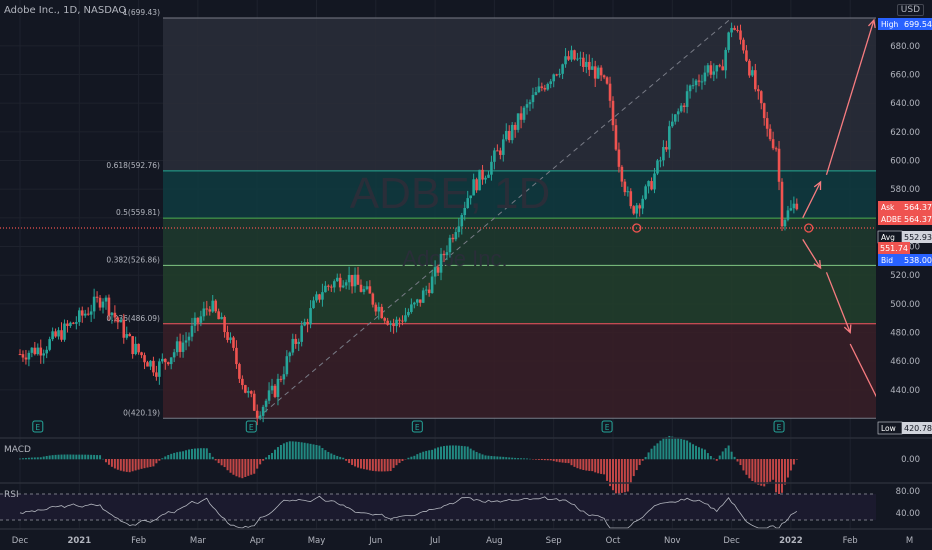 The width and height of the screenshot is (932, 550). What do you see at coordinates (888, 237) in the screenshot?
I see `price-tag-label: Avg` at bounding box center [888, 237].